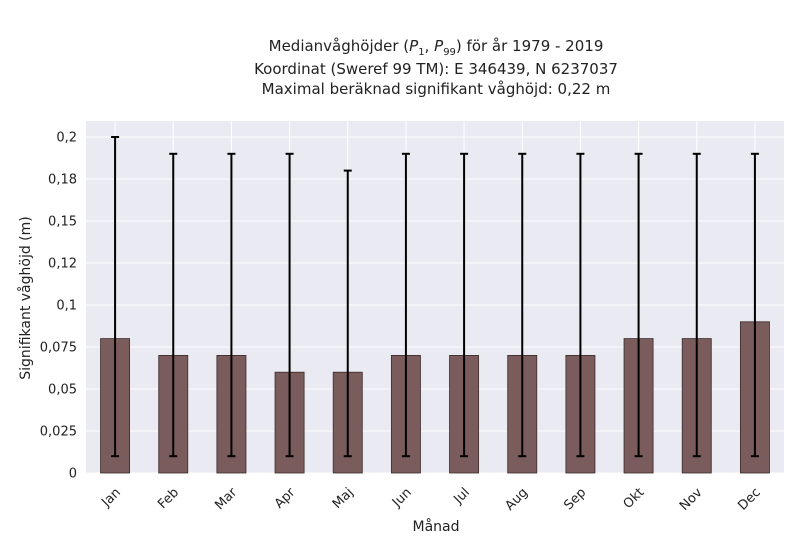  What do you see at coordinates (575, 499) in the screenshot?
I see `x-tick-label: Sep` at bounding box center [575, 499].